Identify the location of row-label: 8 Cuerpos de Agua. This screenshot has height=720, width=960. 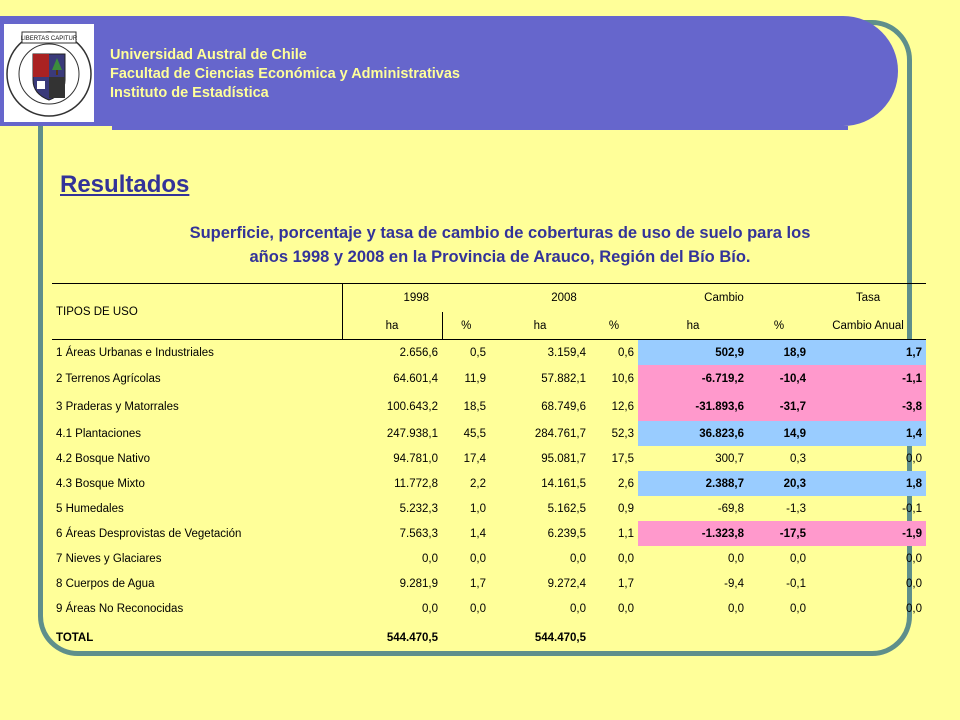
(105, 583).